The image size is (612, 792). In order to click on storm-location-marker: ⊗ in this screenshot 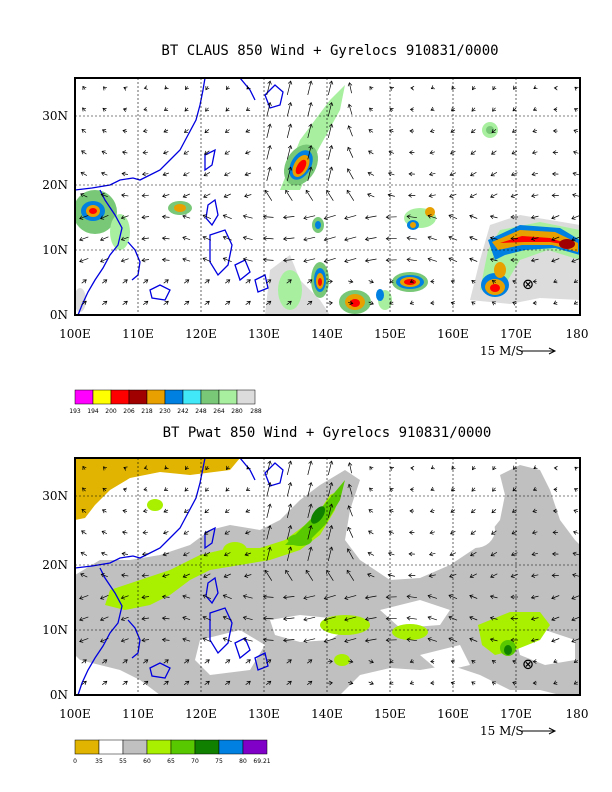, I will do `click(528, 664)`.